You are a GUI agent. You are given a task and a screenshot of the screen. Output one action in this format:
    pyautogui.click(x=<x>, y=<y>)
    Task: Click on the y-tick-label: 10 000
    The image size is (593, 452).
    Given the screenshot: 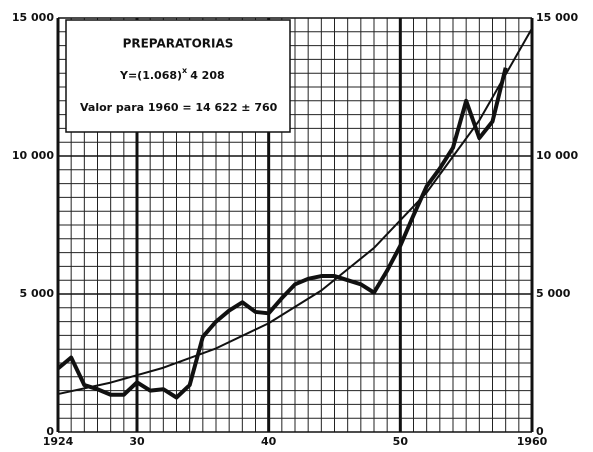 What is the action you would take?
    pyautogui.click(x=33, y=155)
    